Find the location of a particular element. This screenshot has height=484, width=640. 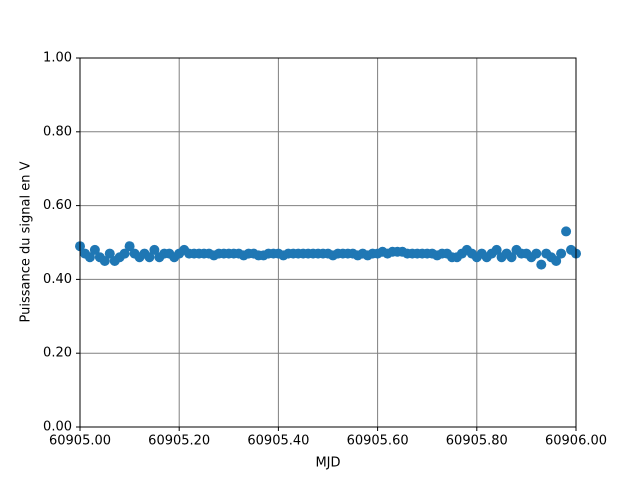

y-tick-label: 0.40 is located at coordinates (57, 279).